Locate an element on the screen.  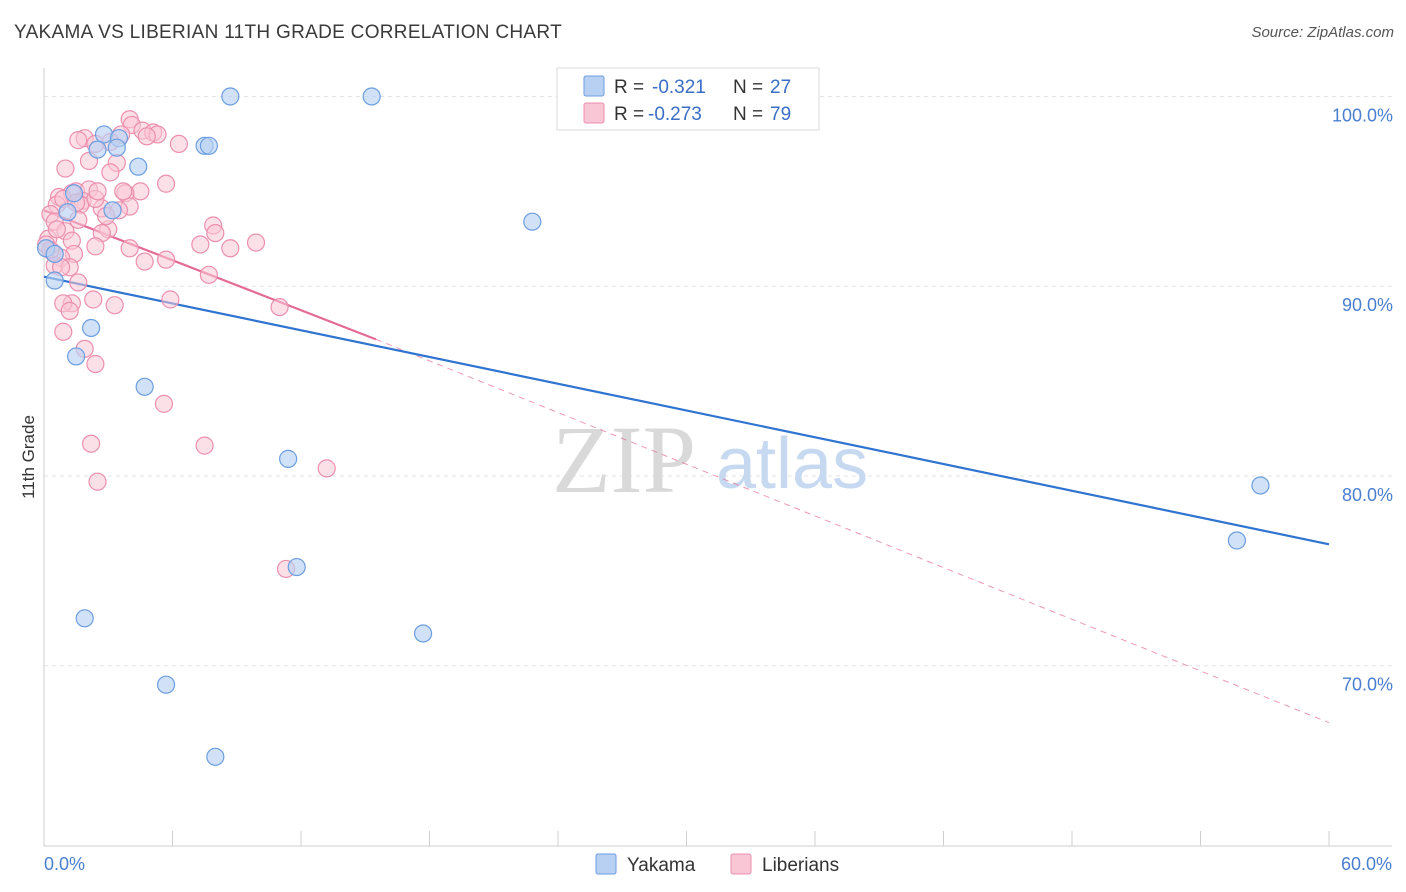
legend-n-label-yakama: N = is located at coordinates (748, 87).